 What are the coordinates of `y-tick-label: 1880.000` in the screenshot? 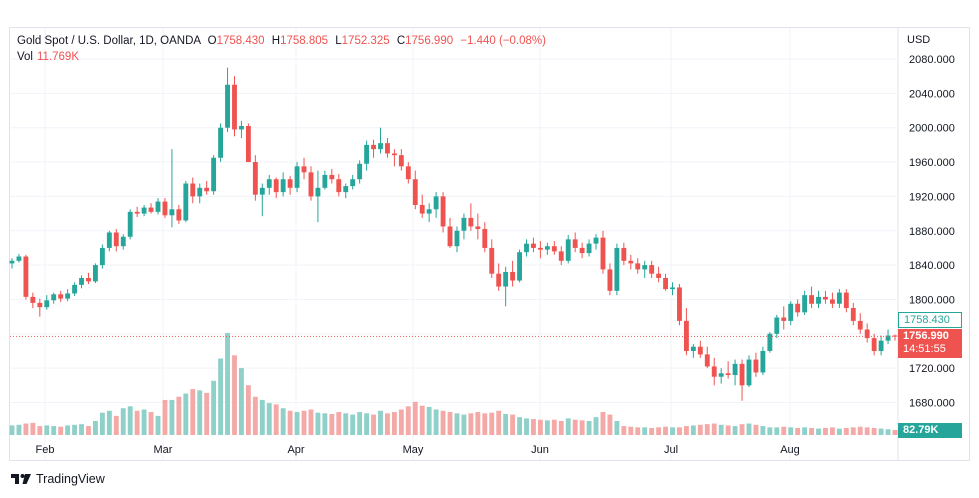 It's located at (932, 232).